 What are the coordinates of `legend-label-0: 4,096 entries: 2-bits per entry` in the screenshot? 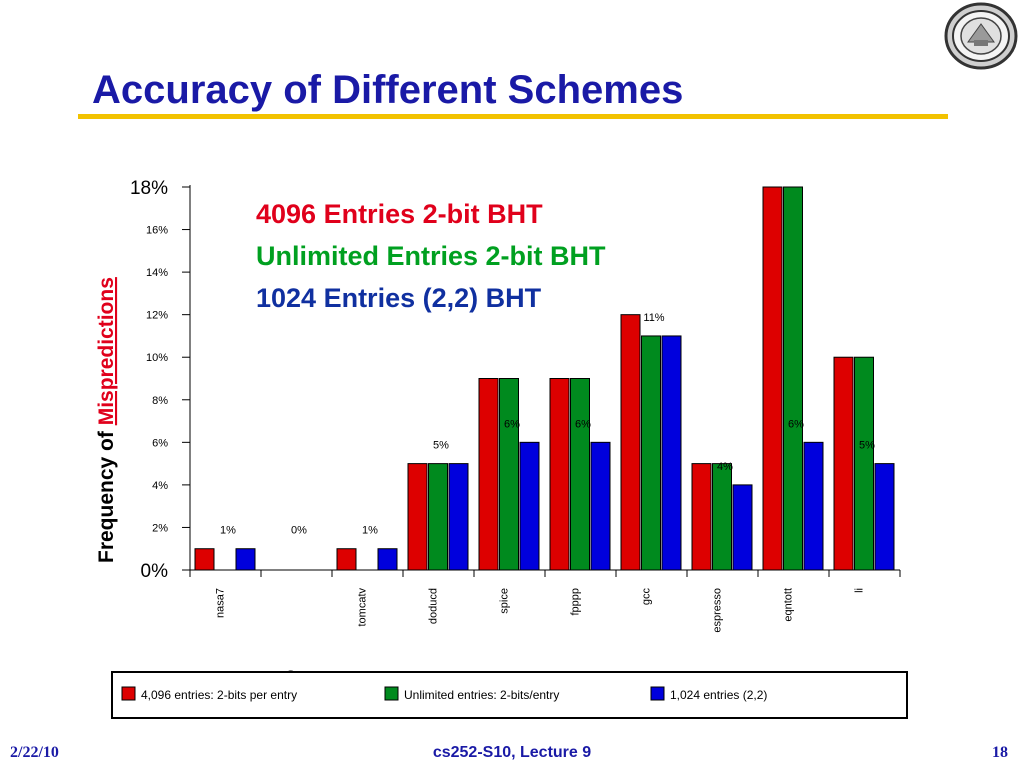 It's located at (219, 695).